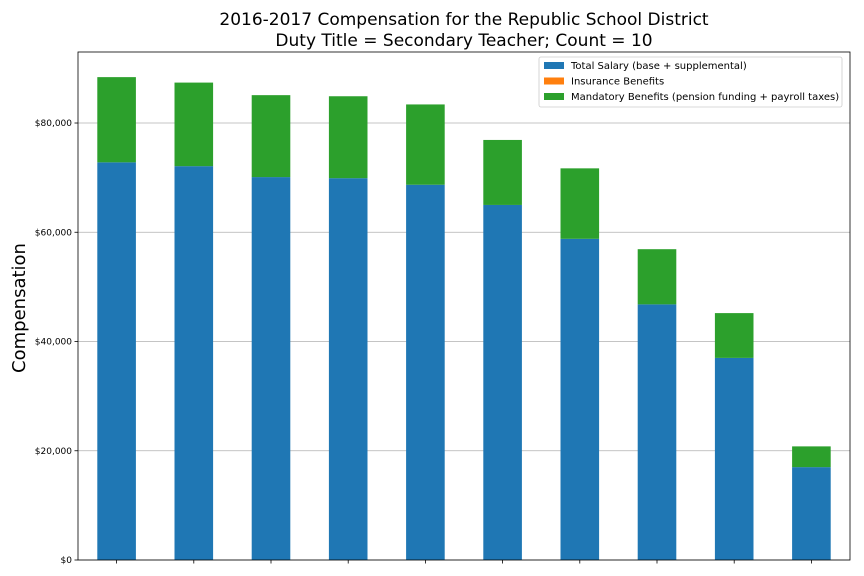  I want to click on legend-entry: Insurance Benefits, so click(617, 82).